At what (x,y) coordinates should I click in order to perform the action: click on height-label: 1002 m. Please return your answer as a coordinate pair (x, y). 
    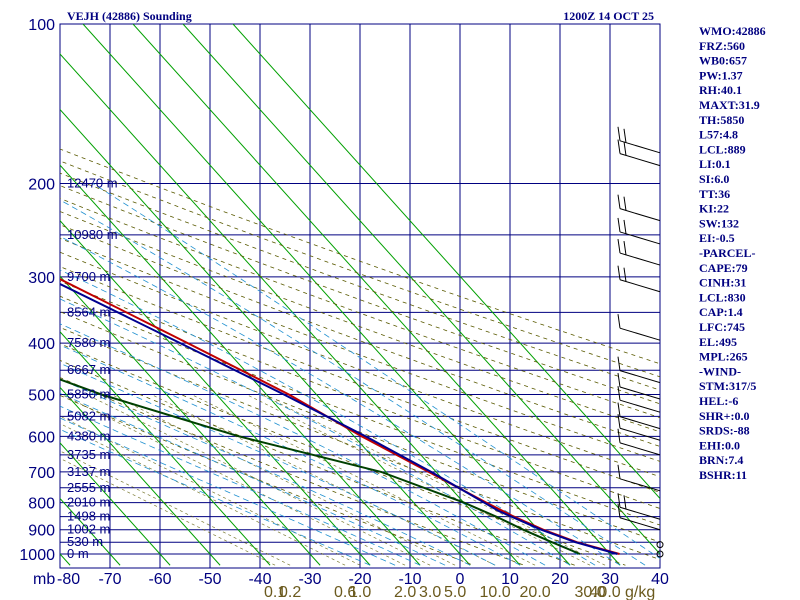
    Looking at the image, I should click on (88, 529).